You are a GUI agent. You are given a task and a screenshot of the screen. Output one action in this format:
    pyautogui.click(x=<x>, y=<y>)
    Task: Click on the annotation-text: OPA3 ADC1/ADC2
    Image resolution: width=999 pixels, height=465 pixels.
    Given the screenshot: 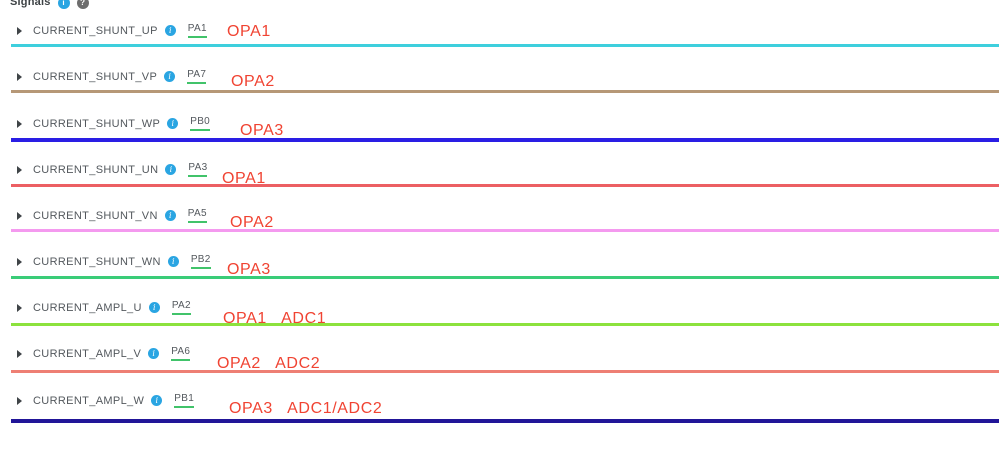 What is the action you would take?
    pyautogui.click(x=306, y=408)
    